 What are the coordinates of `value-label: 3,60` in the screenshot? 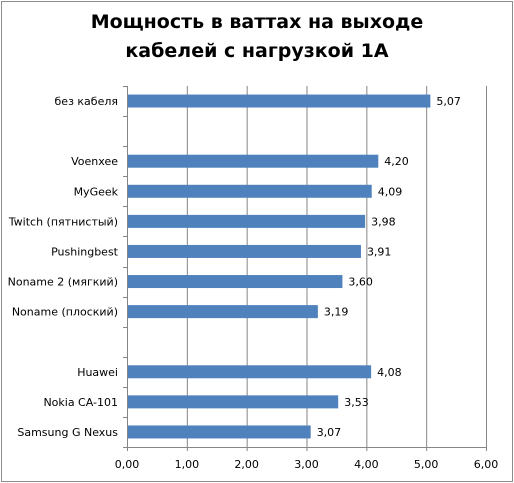 It's located at (360, 282).